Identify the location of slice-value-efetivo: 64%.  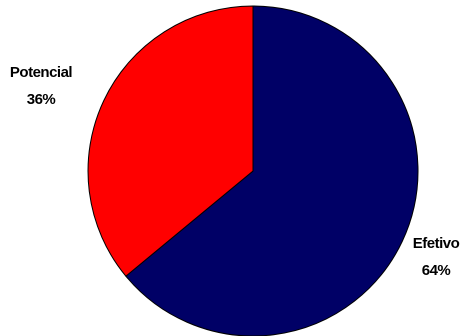
(436, 270).